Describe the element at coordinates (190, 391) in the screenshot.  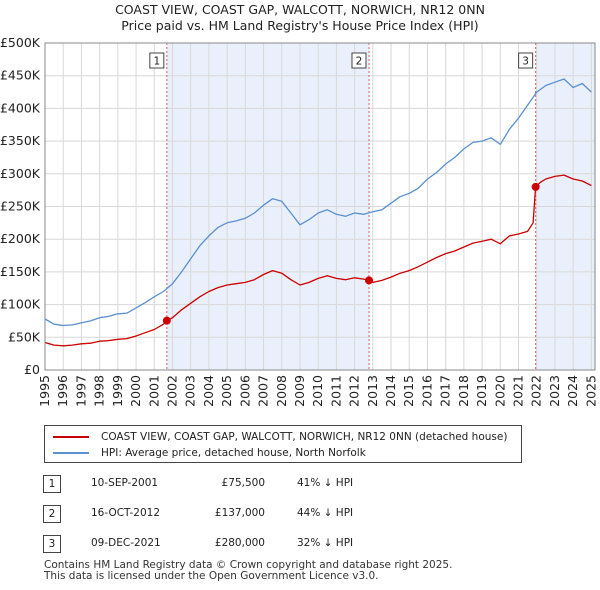
I see `x-tick-label: 2003` at that location.